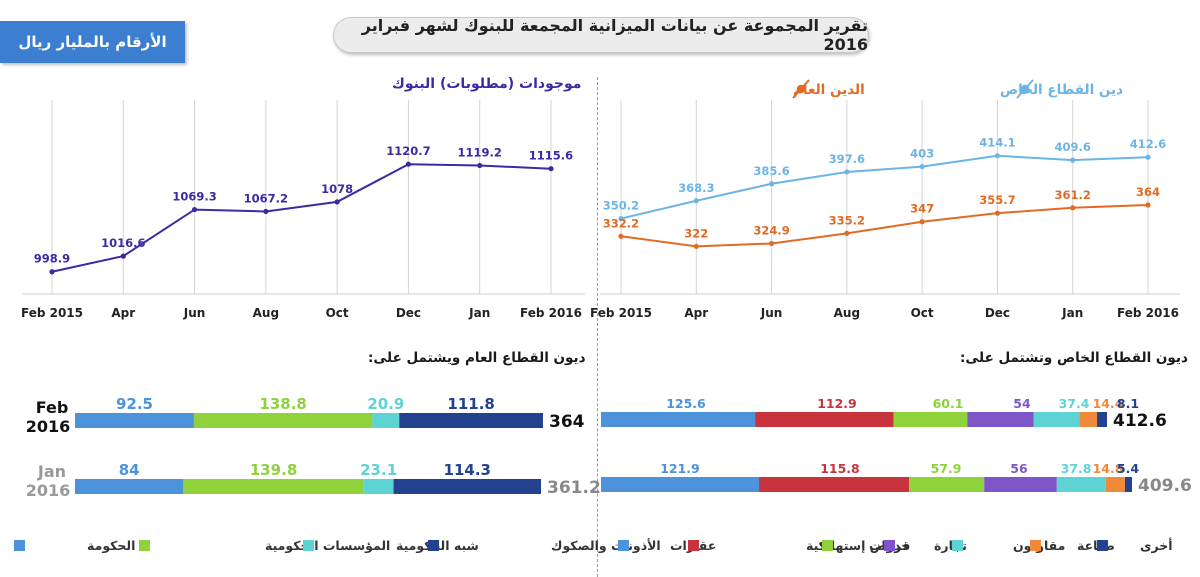 The image size is (1200, 577). Describe the element at coordinates (948, 403) in the screenshot. I see `data-label: 60.1` at that location.